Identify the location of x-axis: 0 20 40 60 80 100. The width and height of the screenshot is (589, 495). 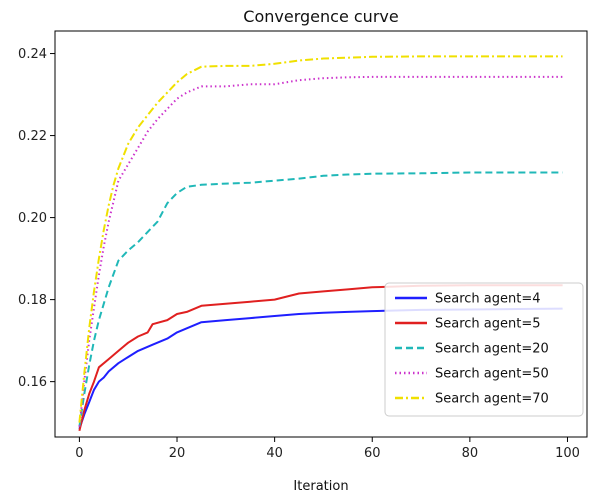
(327, 449).